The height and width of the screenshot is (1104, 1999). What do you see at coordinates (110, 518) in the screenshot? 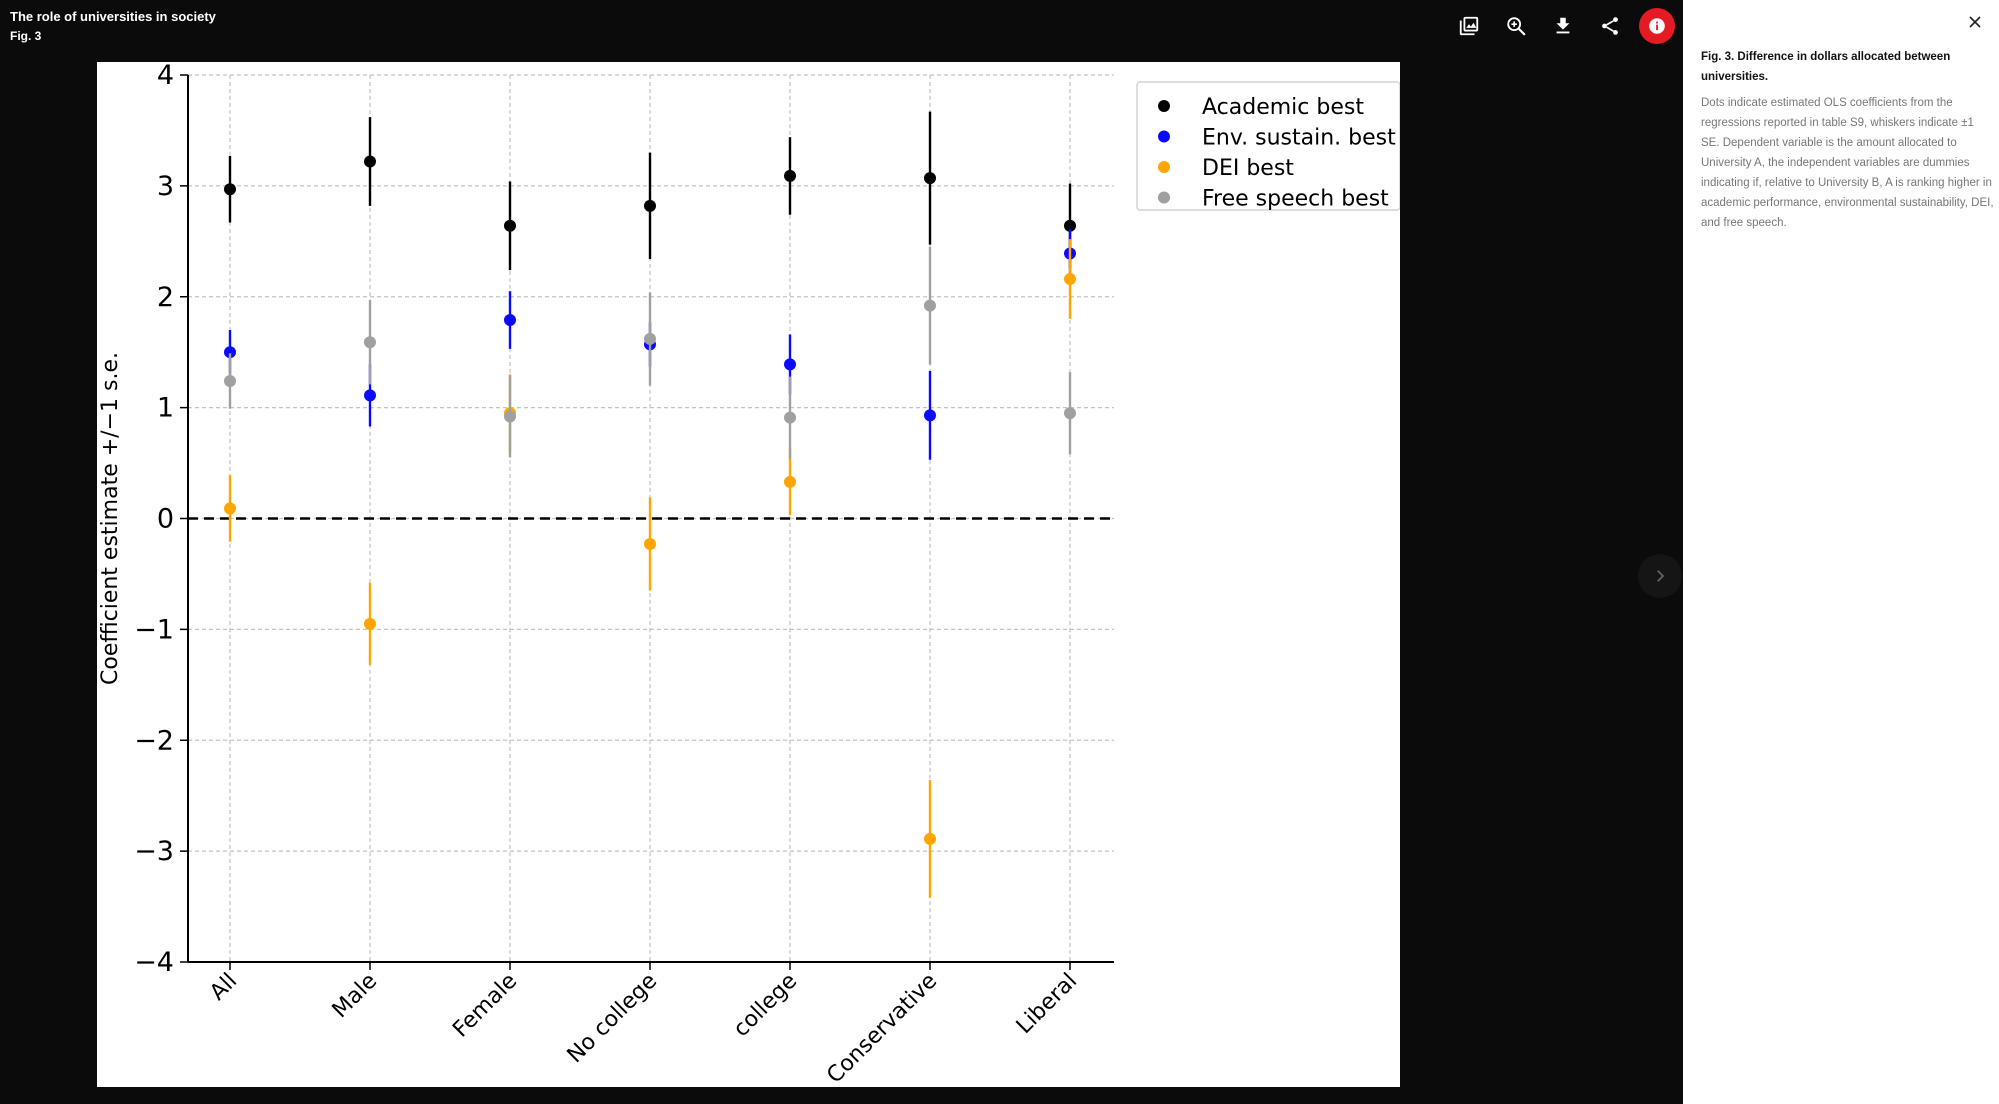
I see `y-axis-label: Coefficient estimate +/−1 s.e.` at bounding box center [110, 518].